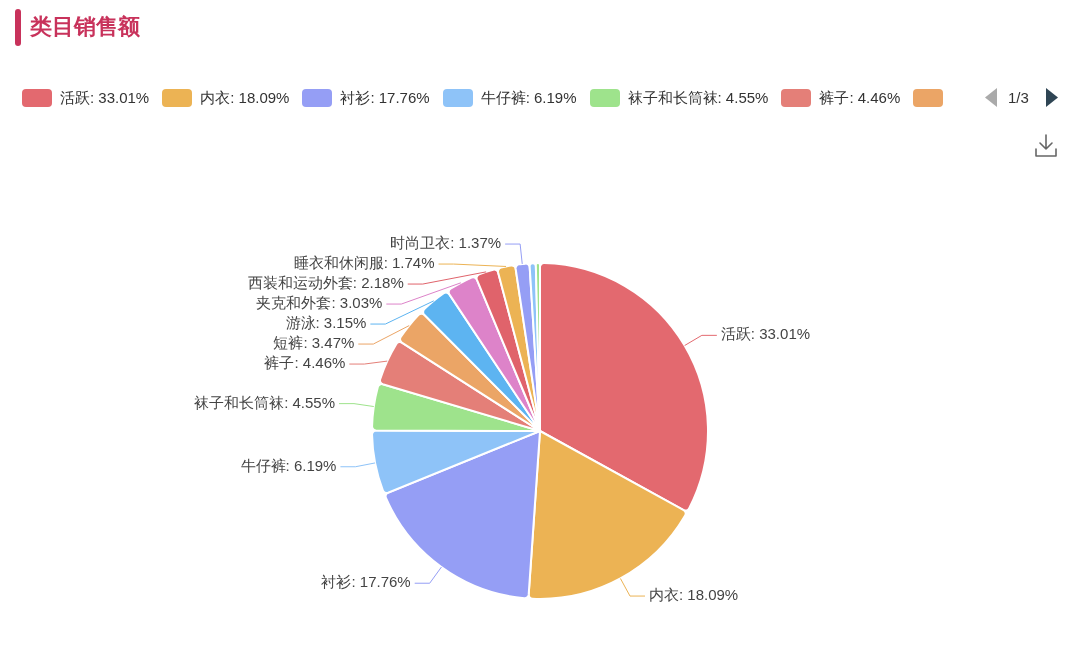 The image size is (1080, 646). What do you see at coordinates (765, 334) in the screenshot?
I see `slice-label: 活跃: 33.01%` at bounding box center [765, 334].